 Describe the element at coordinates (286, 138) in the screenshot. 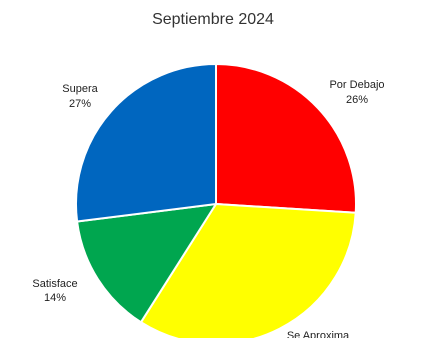

I see `pie-slice-por-debajo` at that location.